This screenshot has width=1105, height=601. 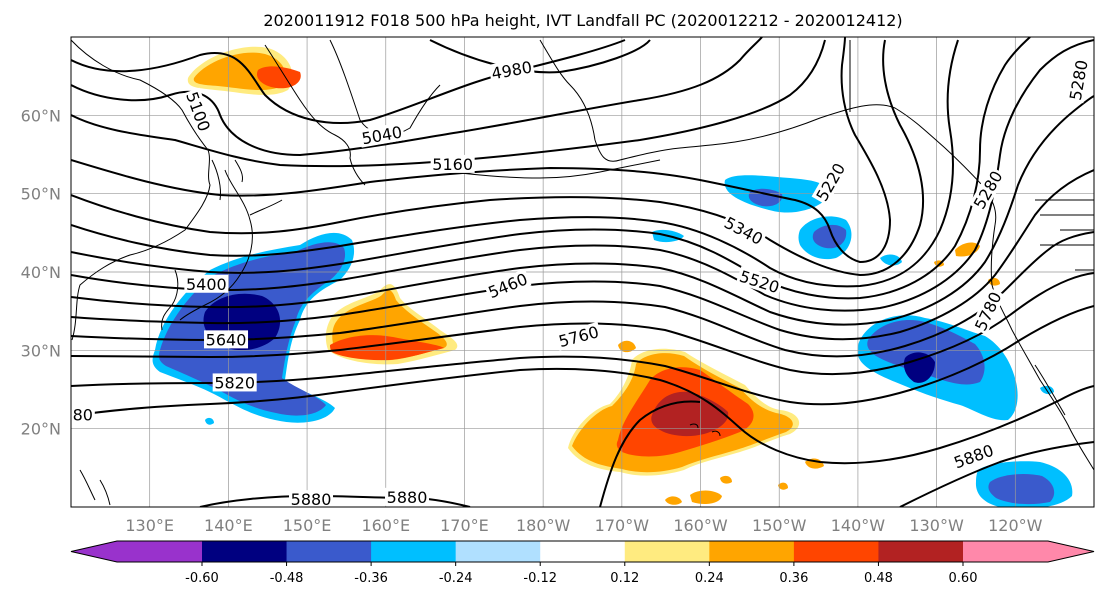 What do you see at coordinates (1067, 242) in the screenshot?
I see `border-state-lines` at bounding box center [1067, 242].